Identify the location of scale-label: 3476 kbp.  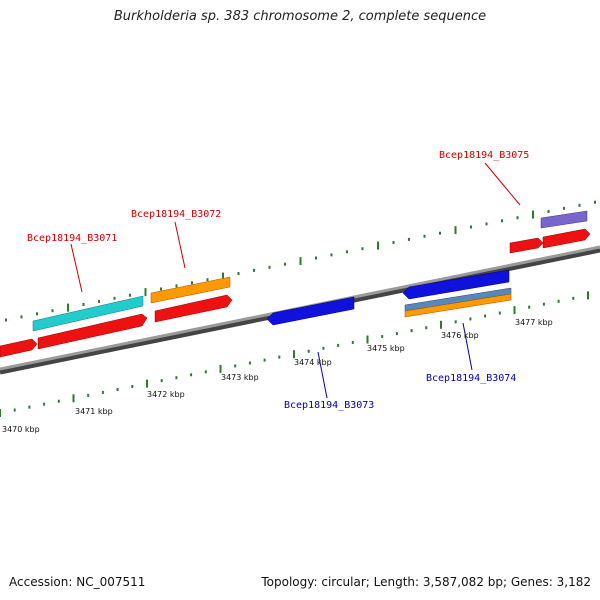
(460, 335).